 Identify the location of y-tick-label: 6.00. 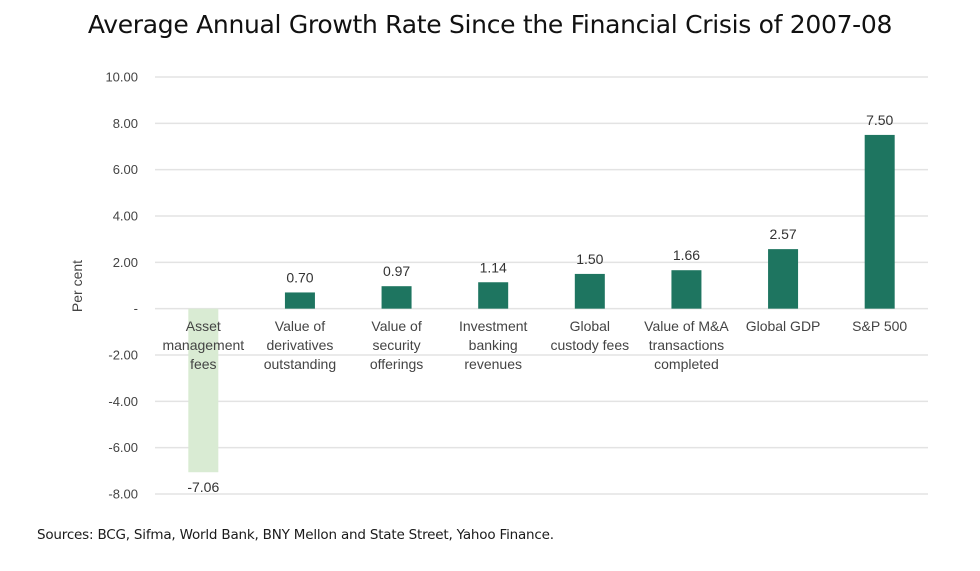
(125, 169).